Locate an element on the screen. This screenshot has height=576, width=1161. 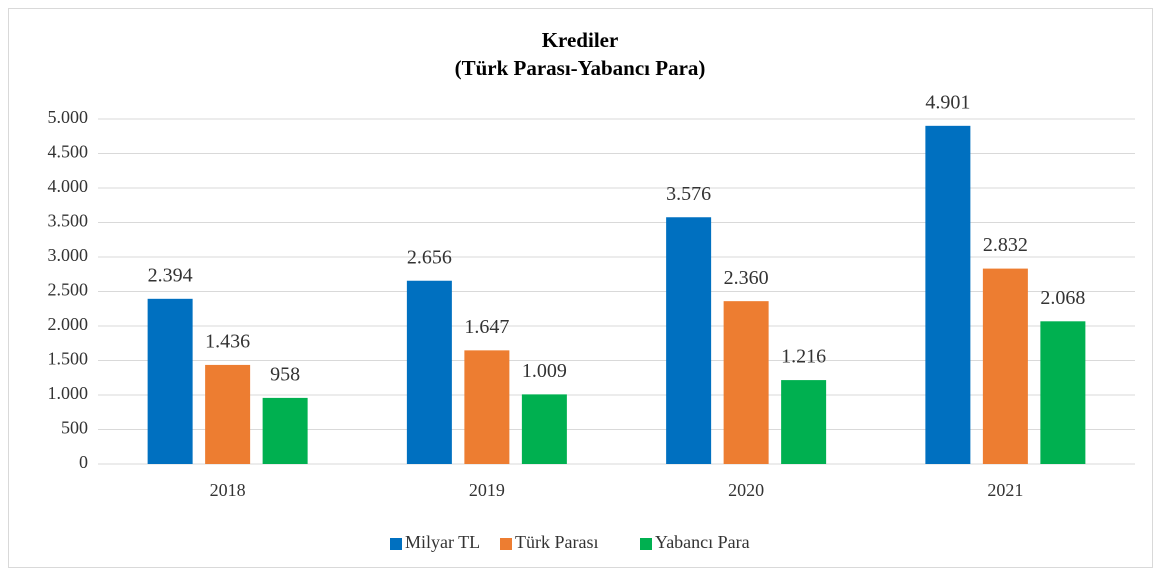
value-label: 1.436 is located at coordinates (227, 342).